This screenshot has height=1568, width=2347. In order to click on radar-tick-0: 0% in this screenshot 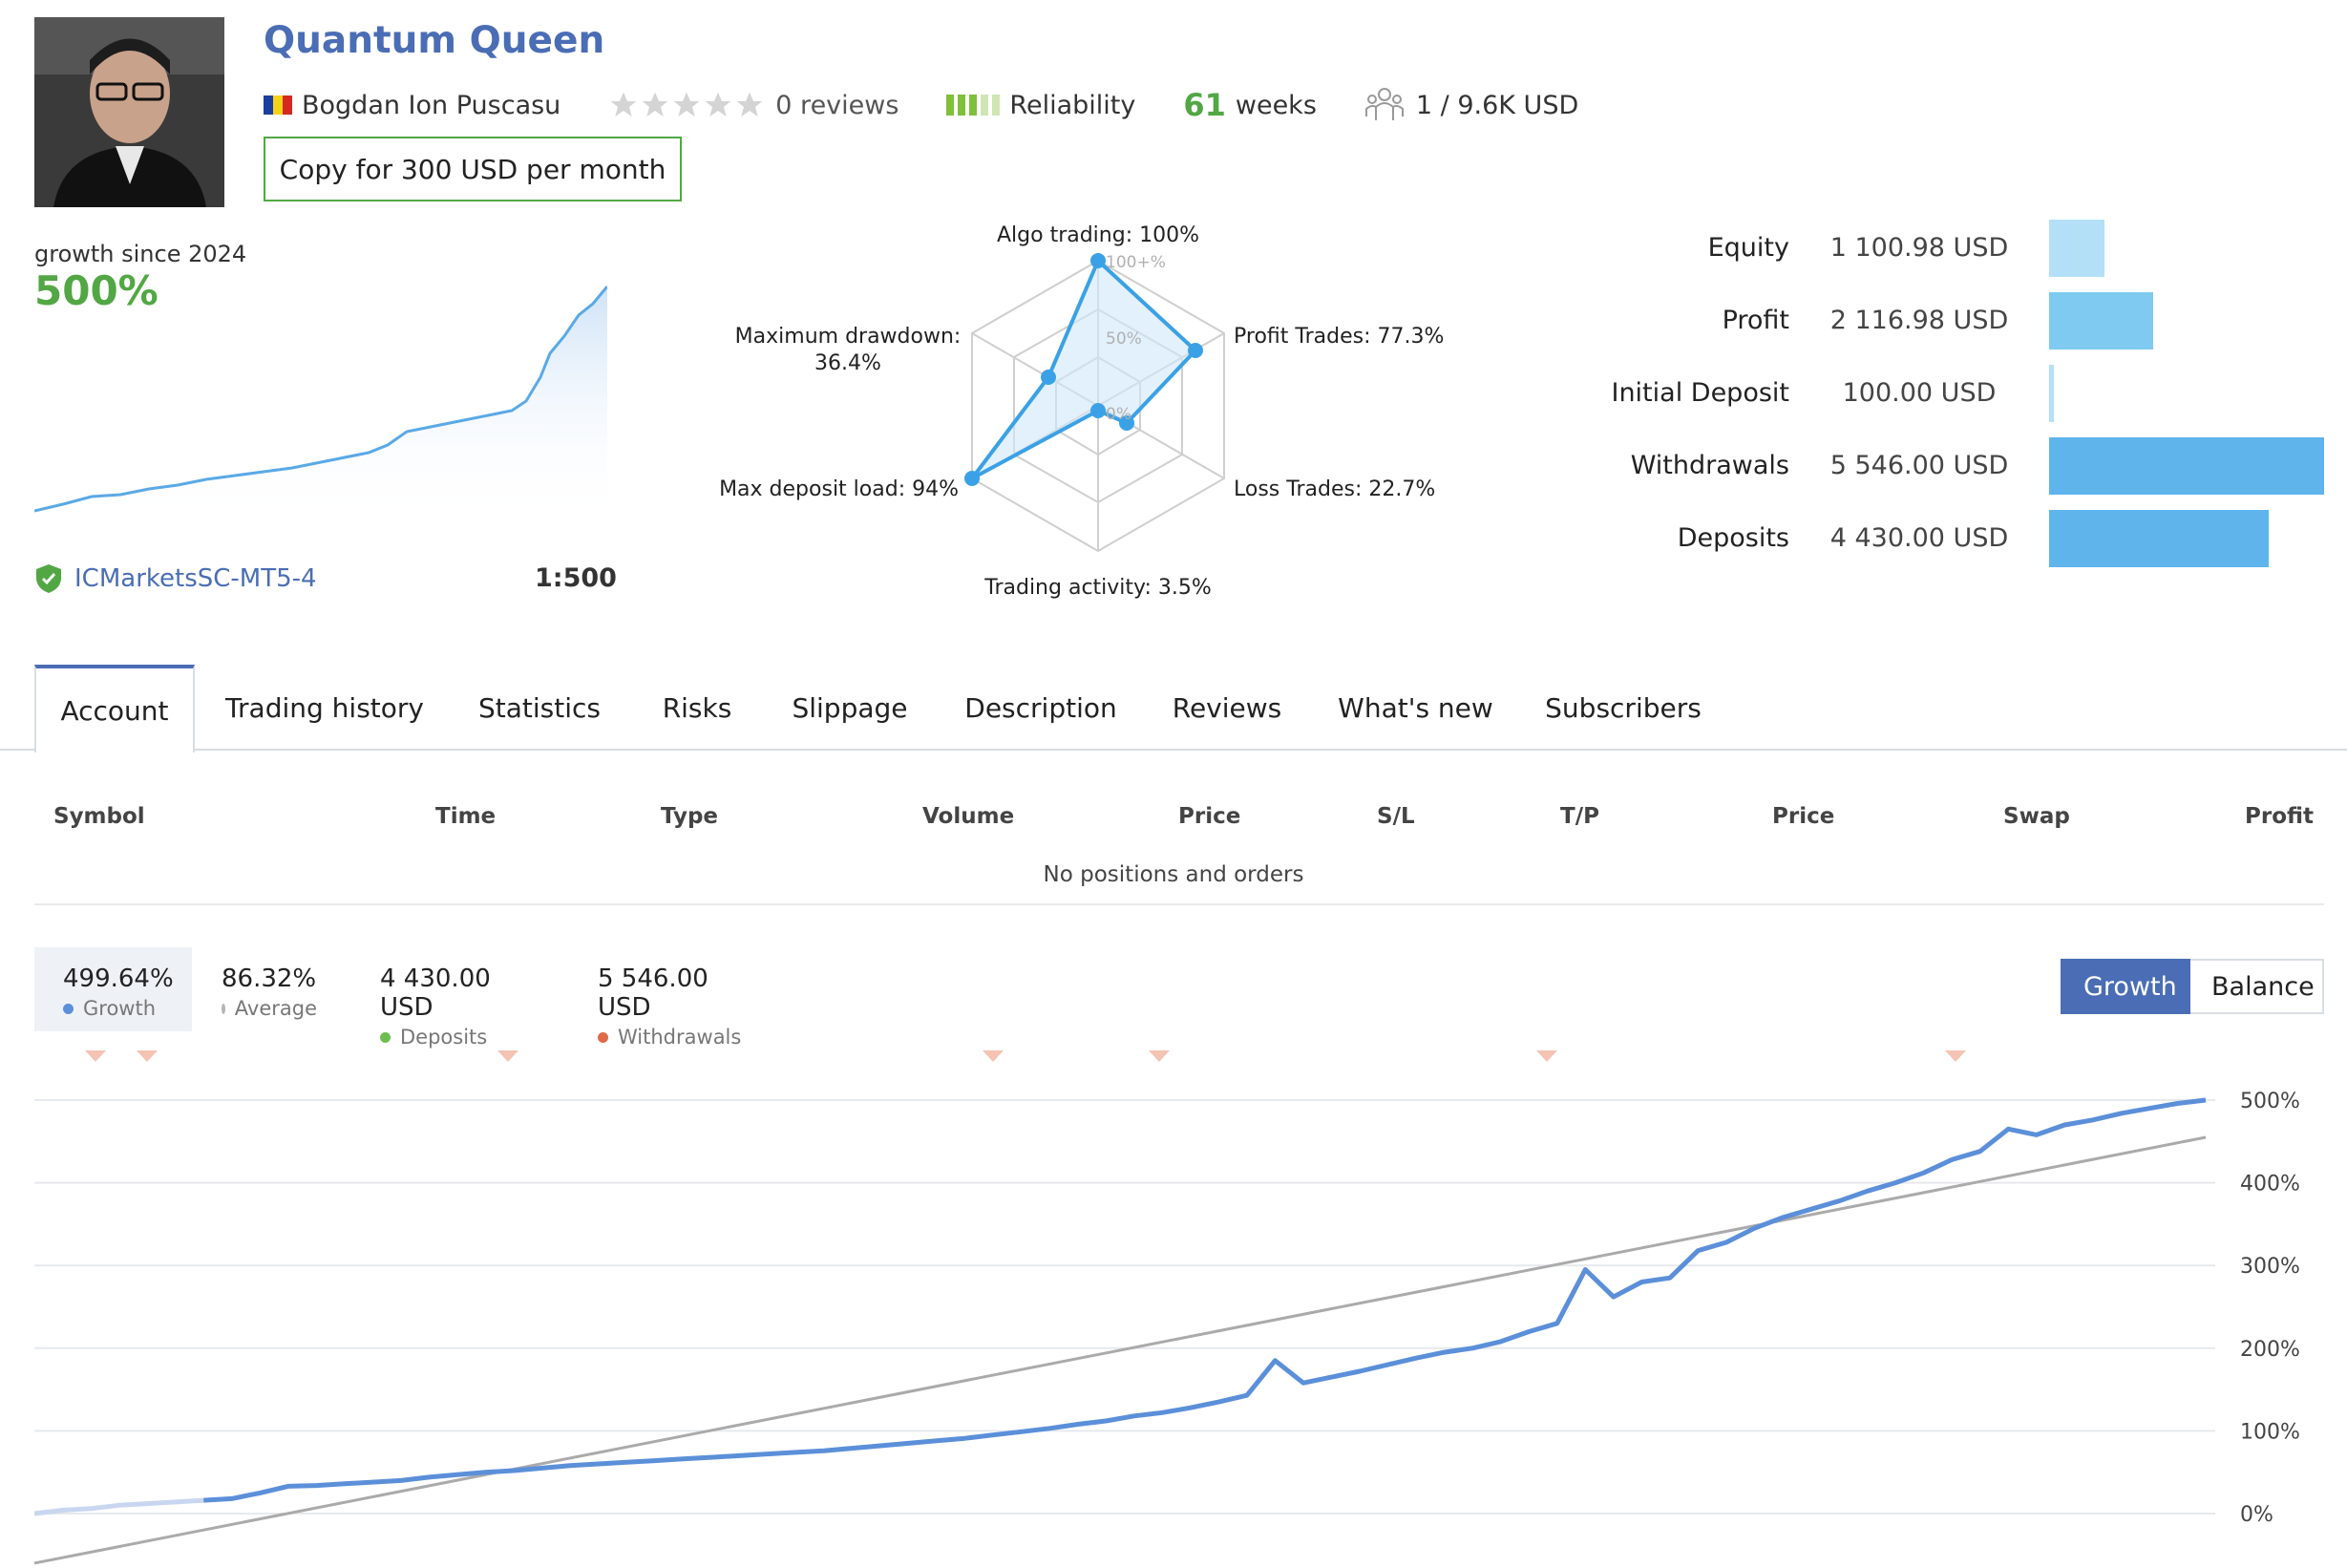, I will do `click(1118, 414)`.